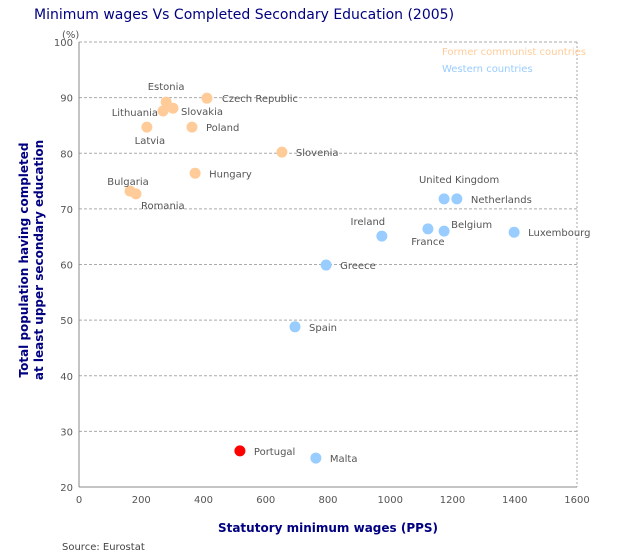 Image resolution: width=617 pixels, height=559 pixels. I want to click on point-lithuania, so click(163, 111).